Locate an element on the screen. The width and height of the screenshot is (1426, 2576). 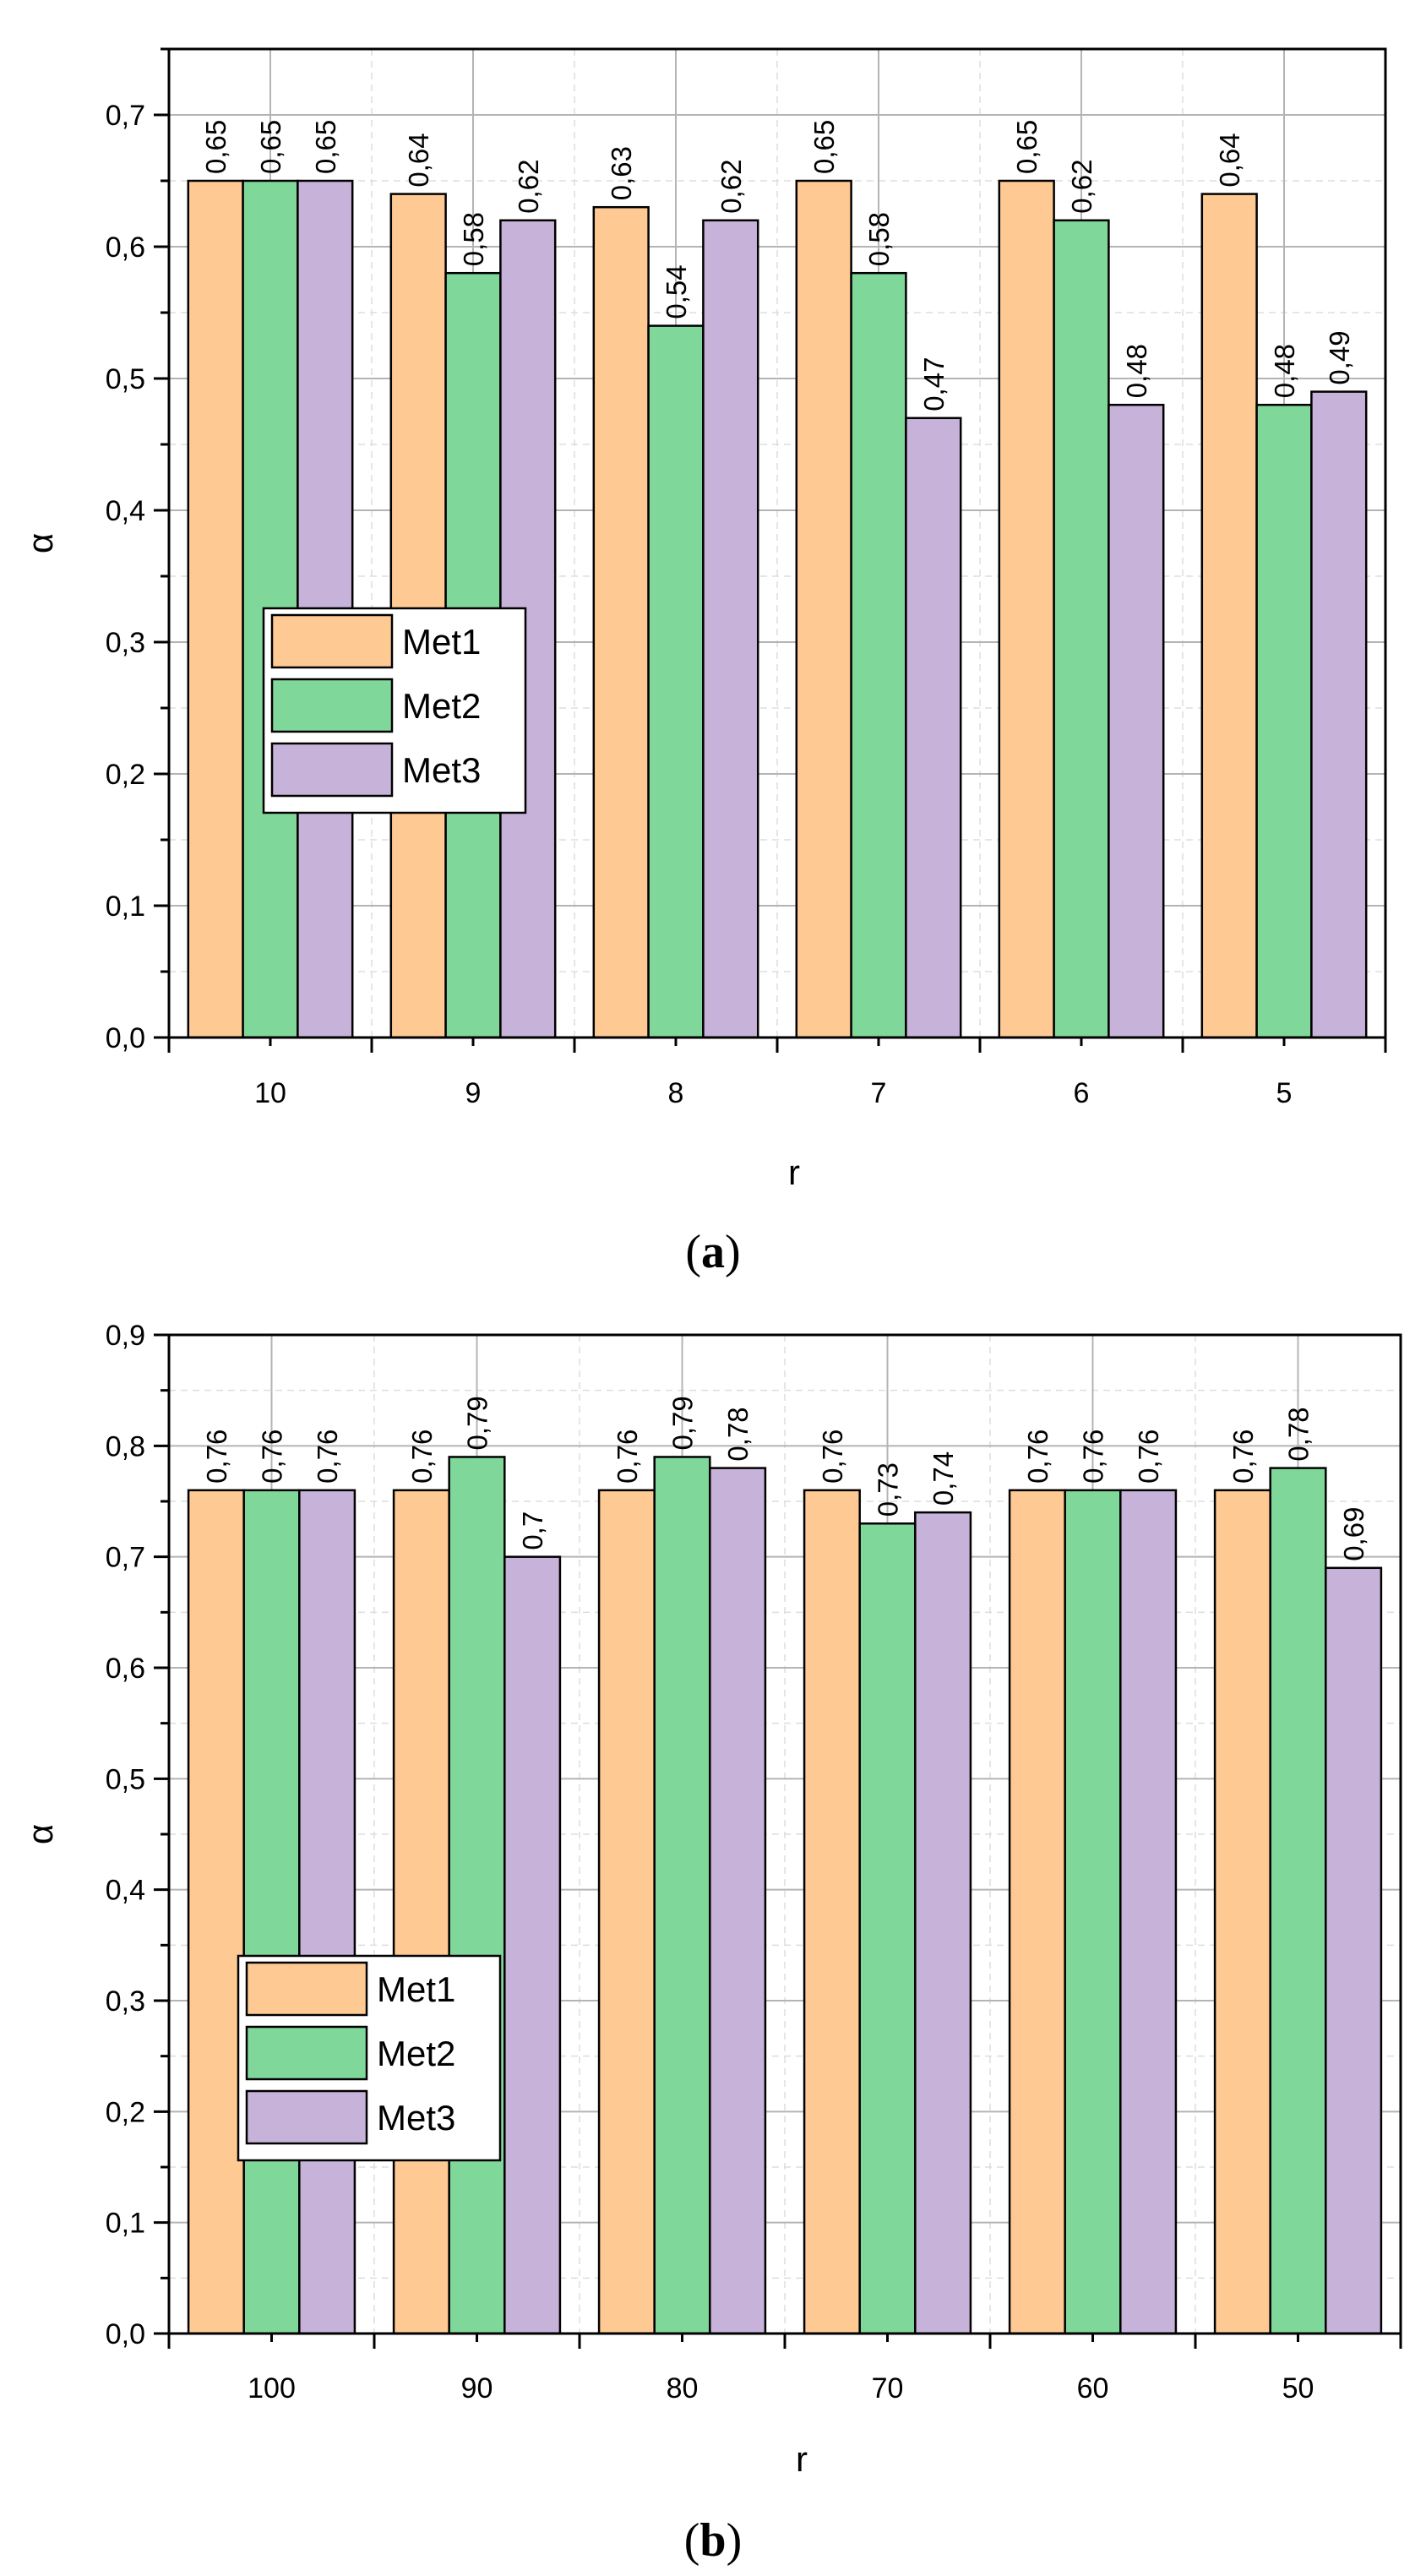
data-label-met2-9: 0,58 is located at coordinates (473, 239).